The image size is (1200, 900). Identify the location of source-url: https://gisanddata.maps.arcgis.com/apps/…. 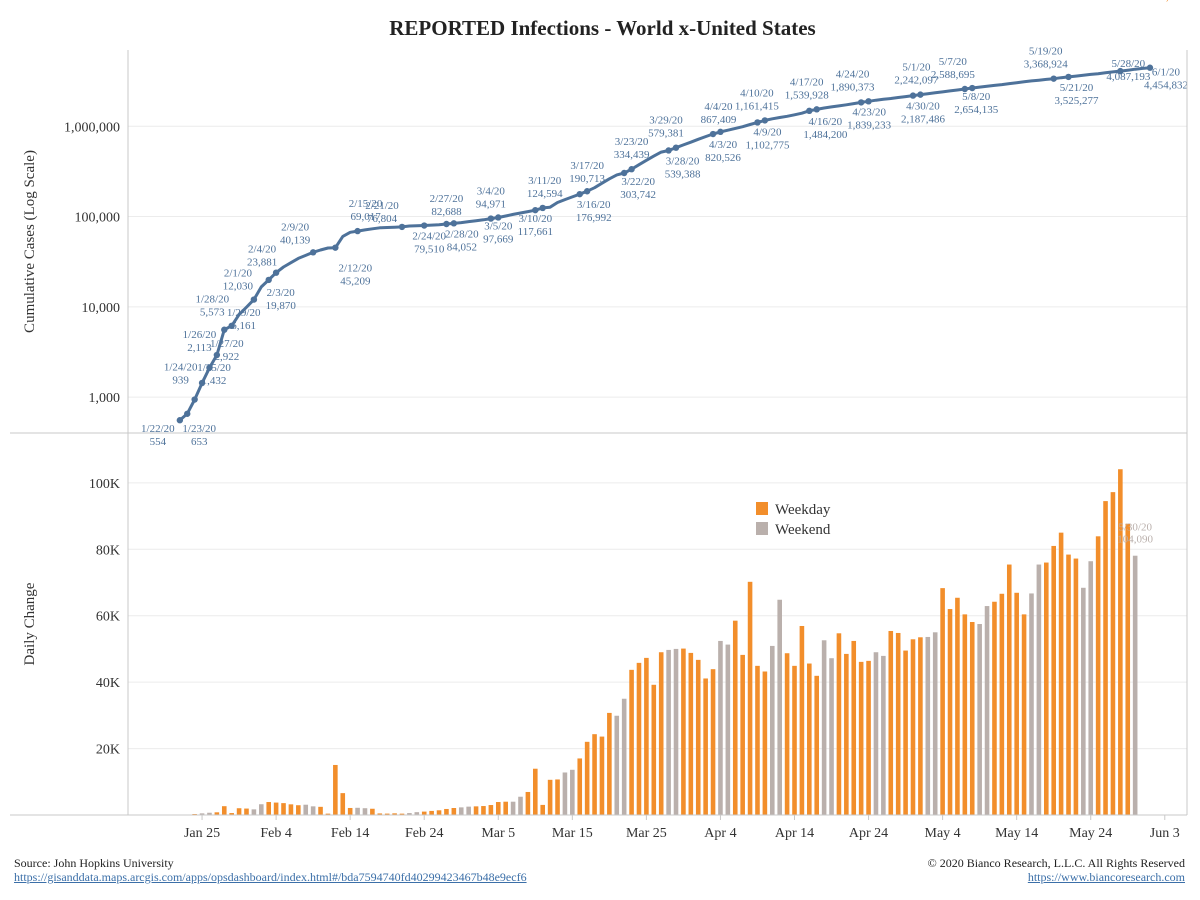
(270, 877).